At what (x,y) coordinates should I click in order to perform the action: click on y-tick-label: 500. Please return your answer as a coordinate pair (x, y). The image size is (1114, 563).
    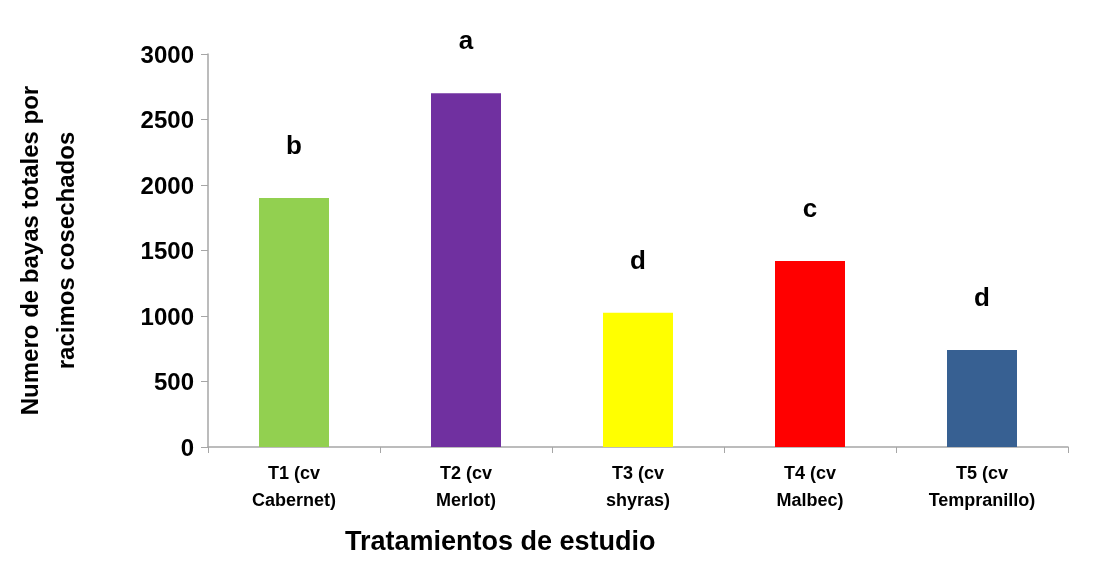
    Looking at the image, I should click on (173, 381).